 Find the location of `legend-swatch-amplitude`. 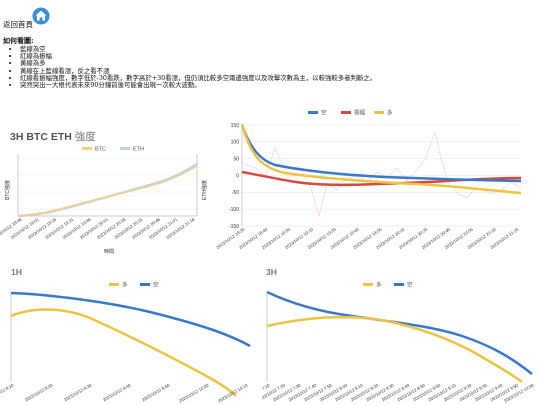

legend-swatch-amplitude is located at coordinates (346, 112).